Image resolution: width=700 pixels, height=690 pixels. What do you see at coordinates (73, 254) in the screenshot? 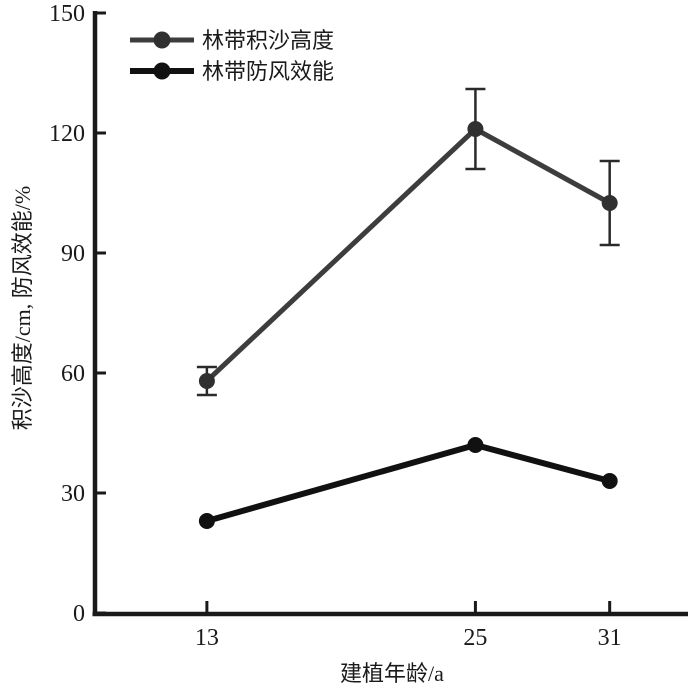
I see `y-tick-label: 90` at bounding box center [73, 254].